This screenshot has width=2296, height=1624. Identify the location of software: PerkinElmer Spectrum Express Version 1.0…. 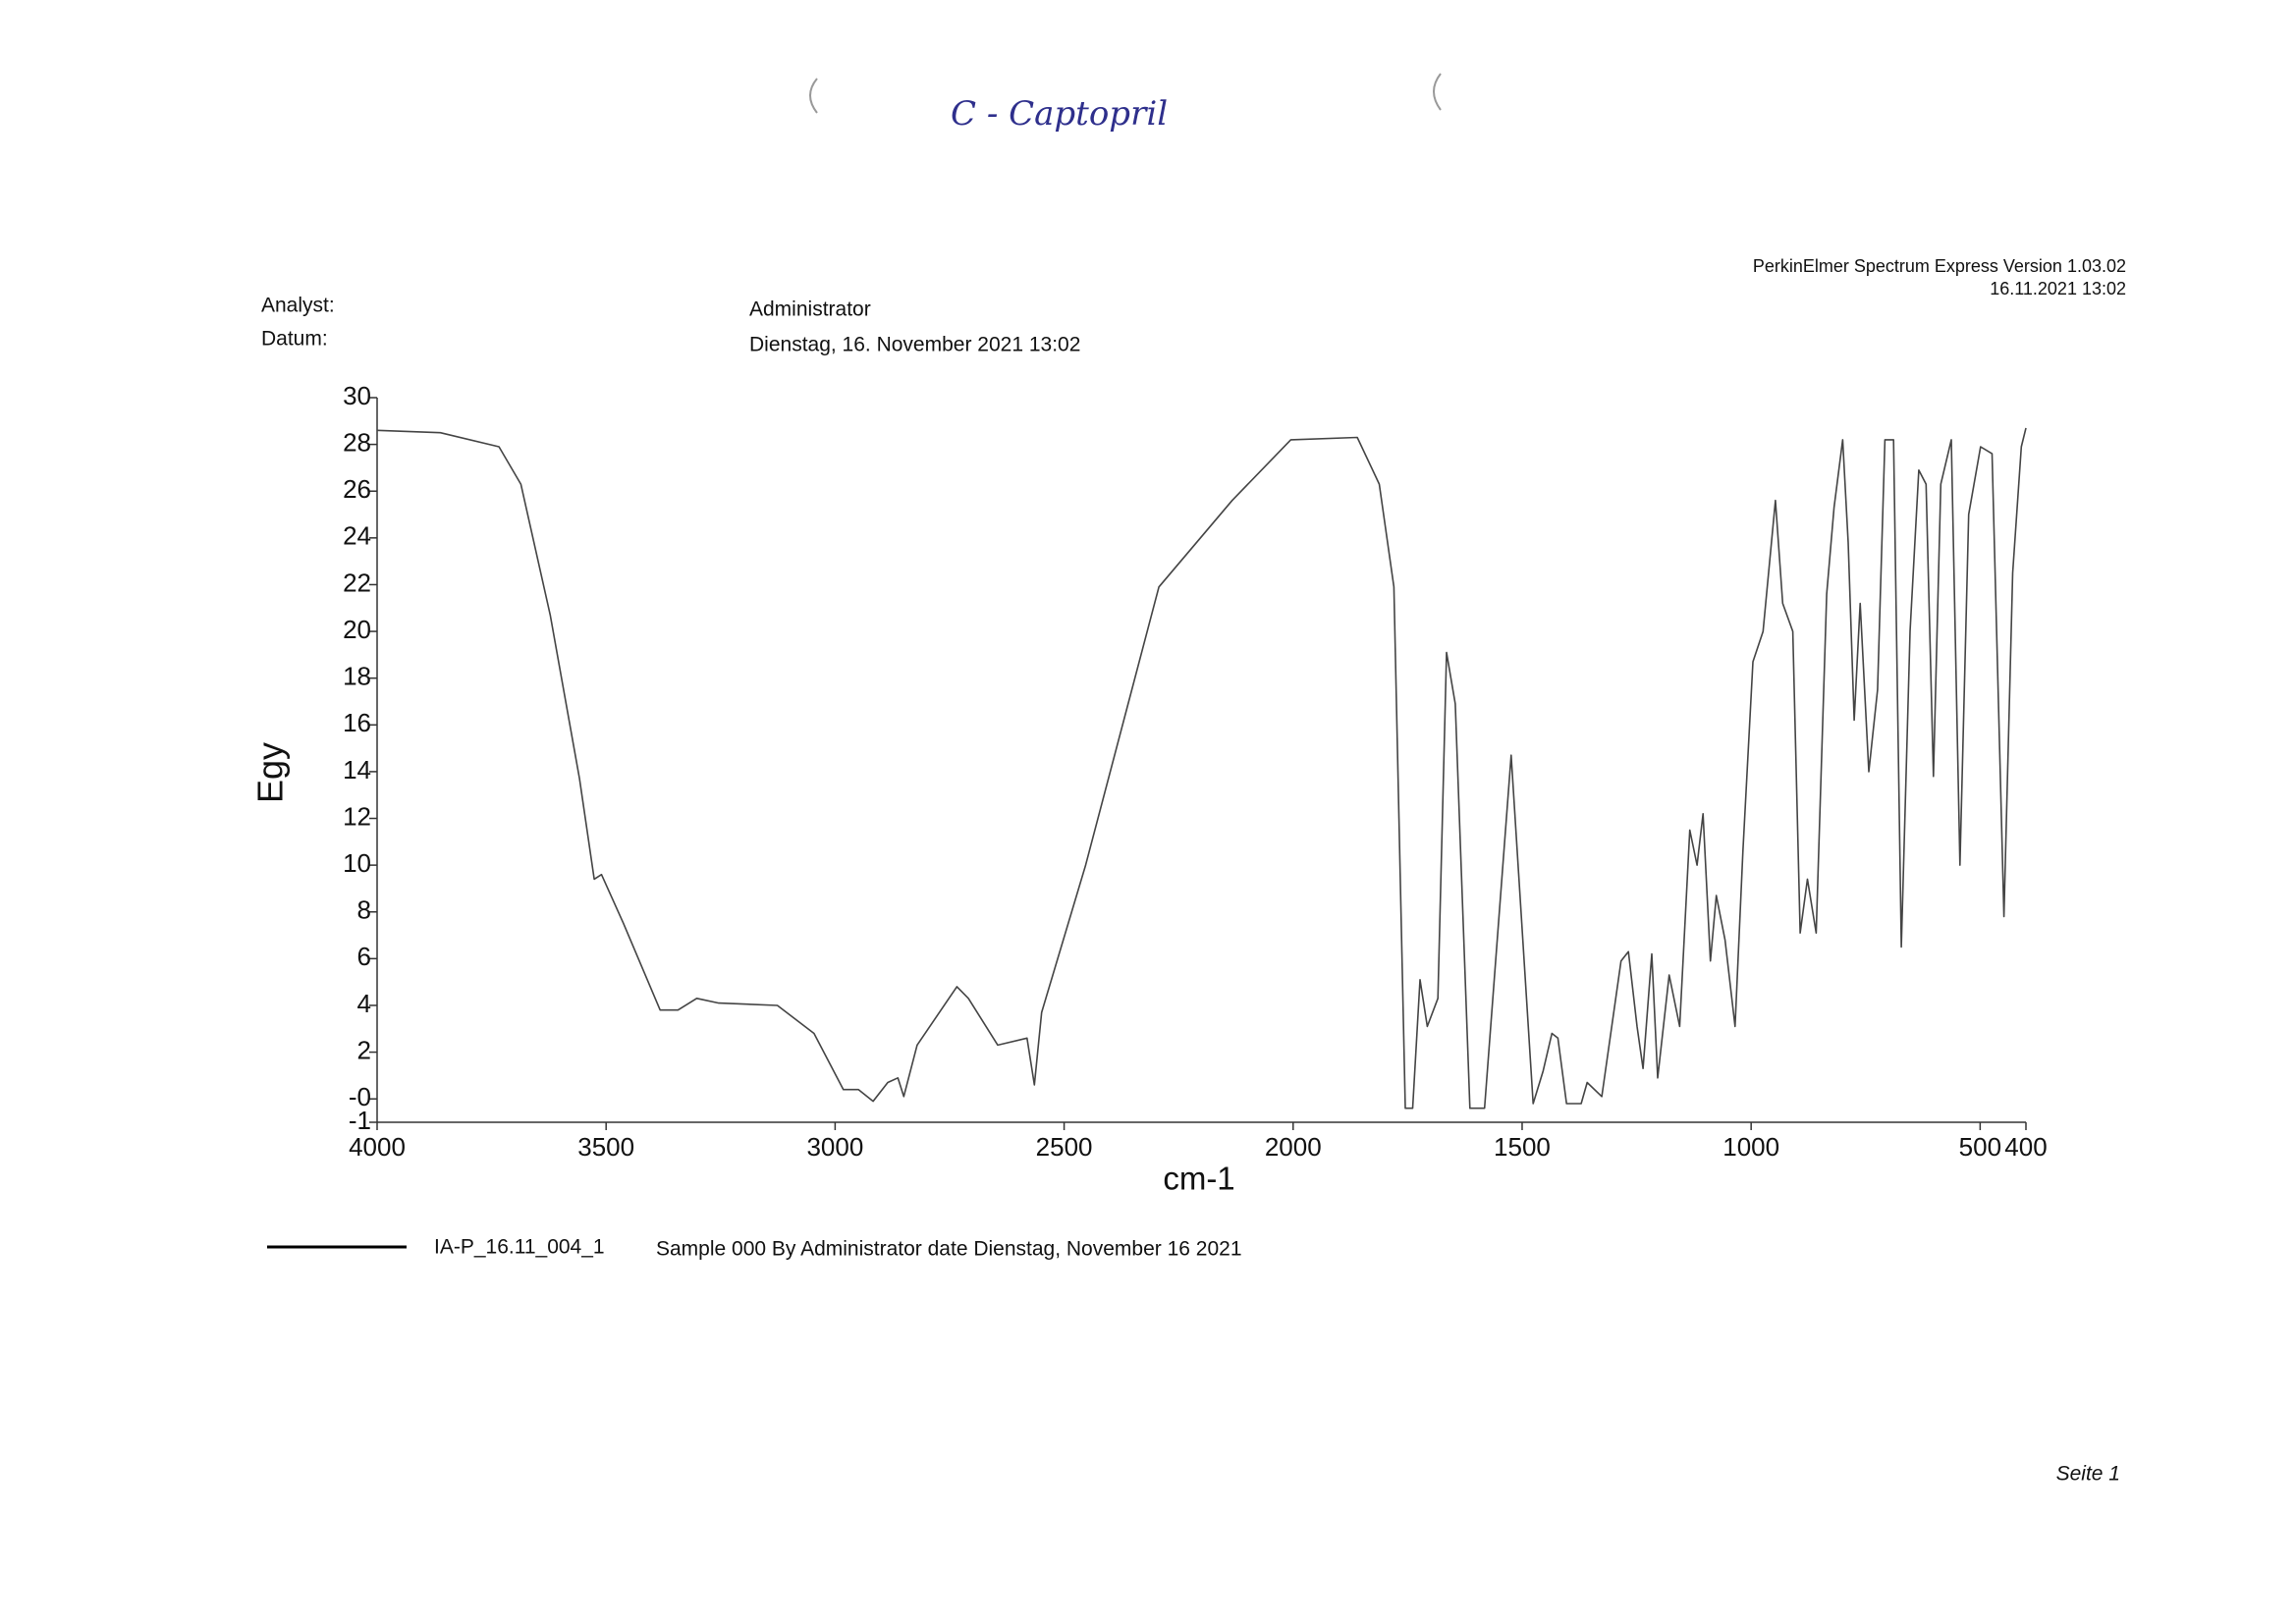
(1939, 266).